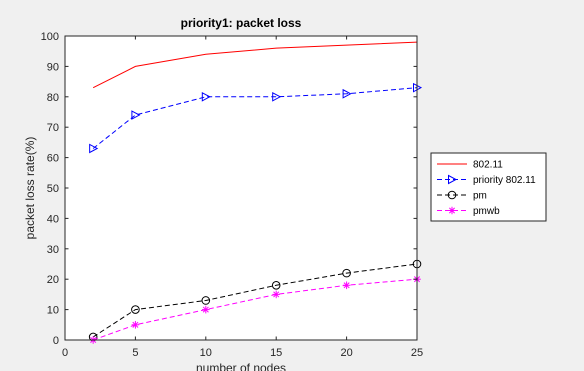  I want to click on legend-entry: 802.11, so click(470, 165).